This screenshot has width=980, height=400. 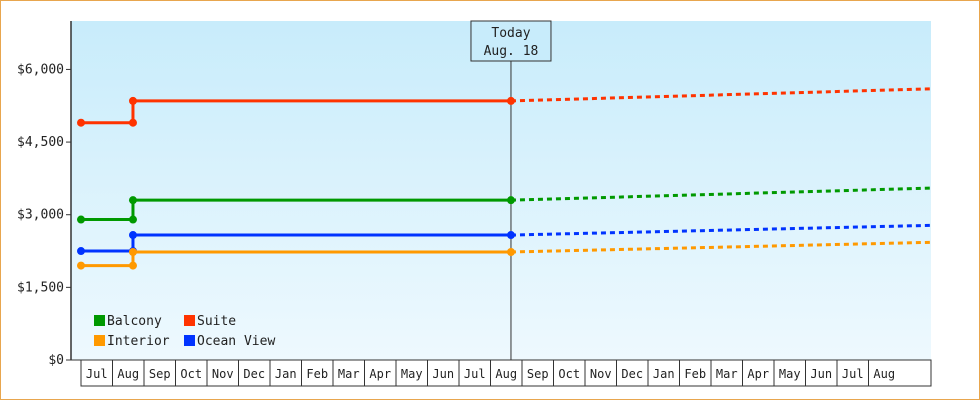 I want to click on y-tick-label: $3,000, so click(x=40, y=215).